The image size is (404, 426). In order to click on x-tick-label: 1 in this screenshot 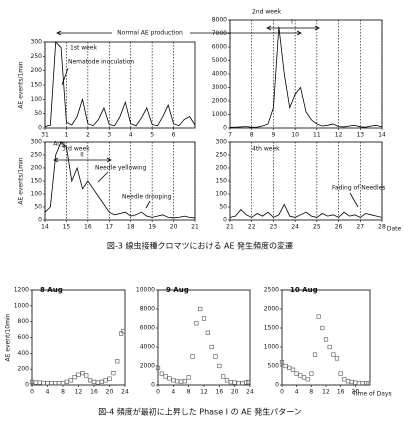, I will do `click(67, 135)`.